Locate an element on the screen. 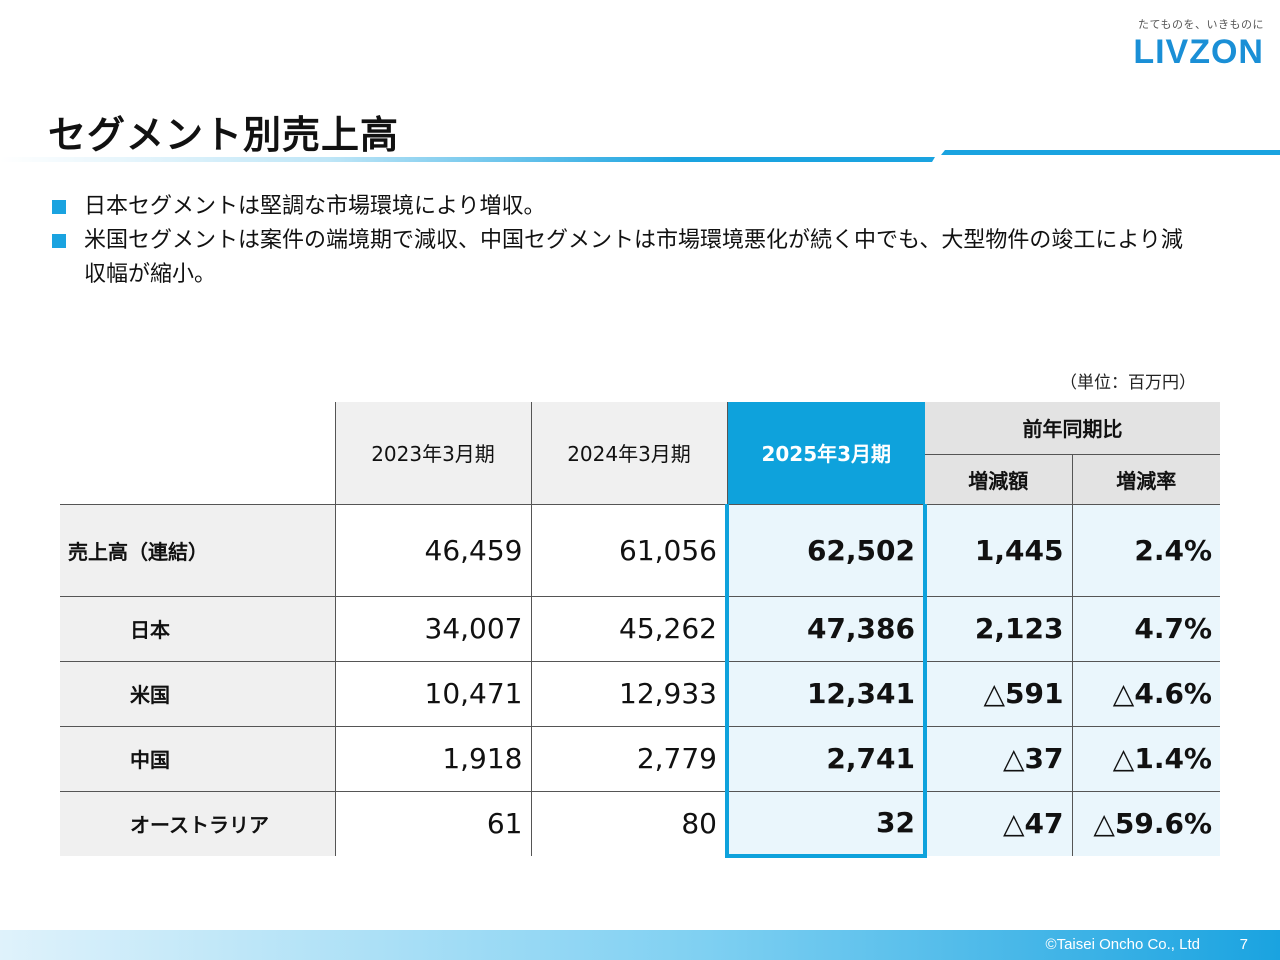 The image size is (1280, 960). cell-change: △47 is located at coordinates (999, 823).